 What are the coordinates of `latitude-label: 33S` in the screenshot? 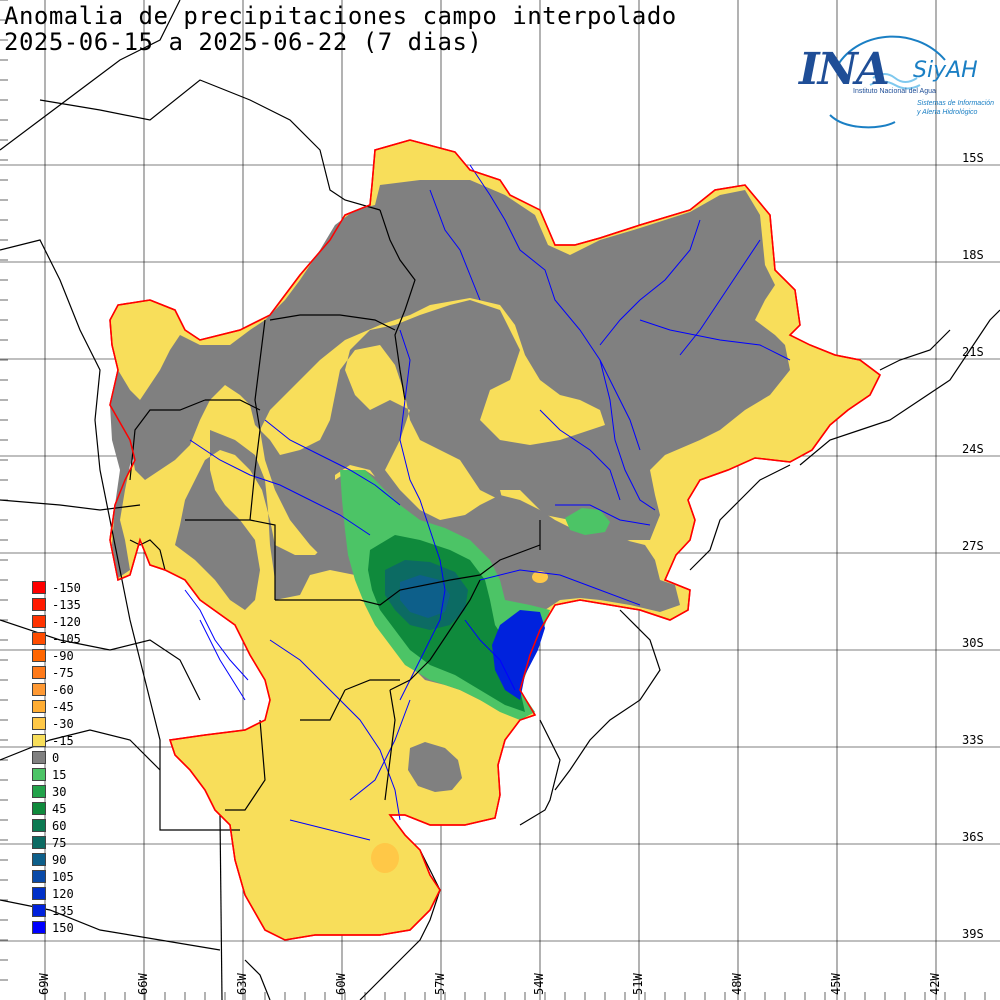 It's located at (973, 740).